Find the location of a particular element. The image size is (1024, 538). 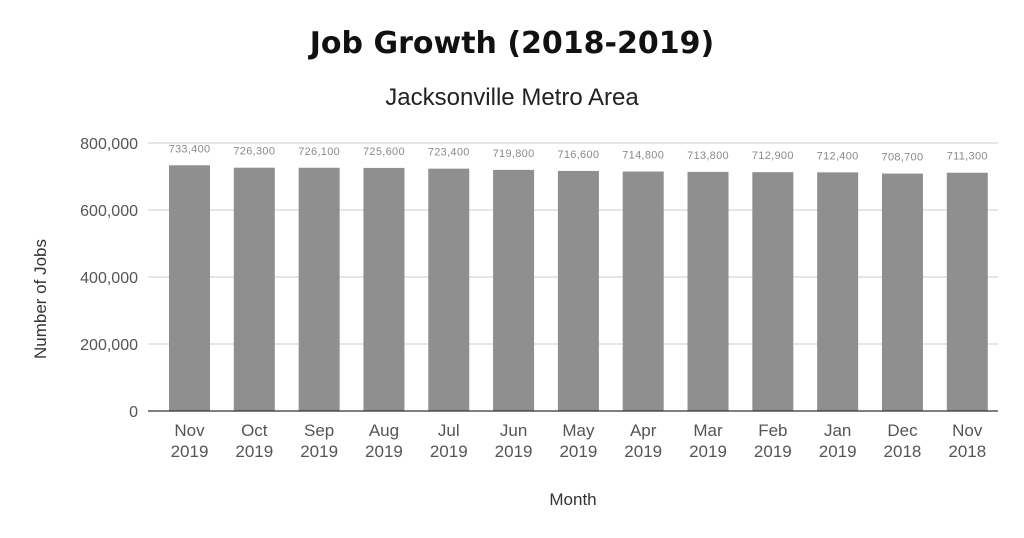

y-tick-label: 400,000 is located at coordinates (109, 278).